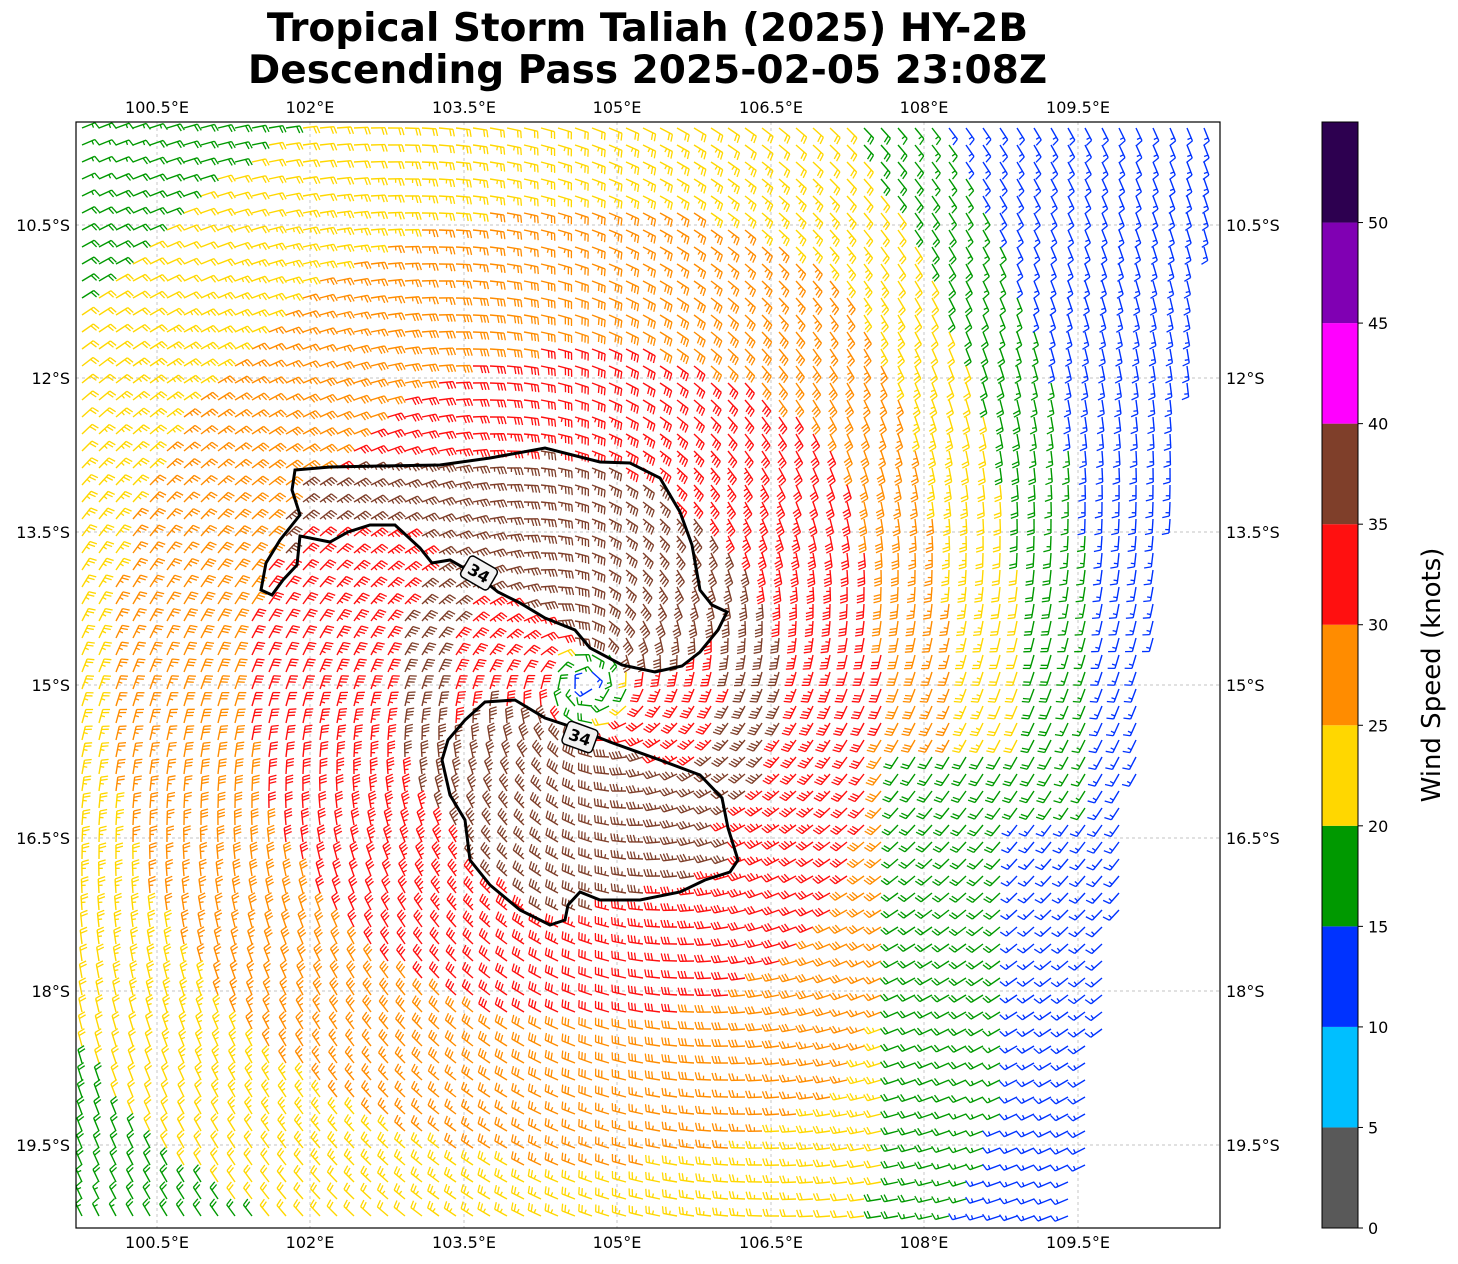 This screenshot has width=1458, height=1264. Describe the element at coordinates (1340, 675) in the screenshot. I see `colorbar-segment` at that location.